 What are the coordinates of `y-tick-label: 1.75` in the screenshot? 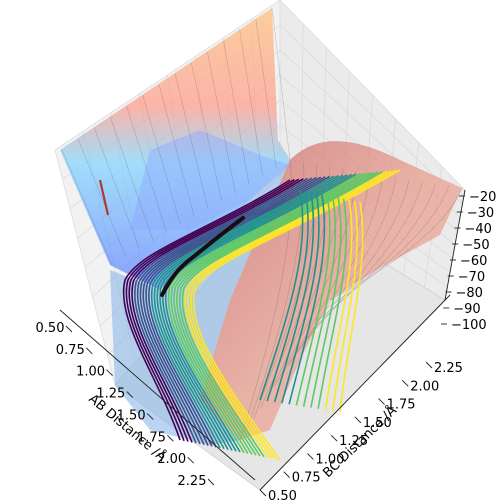 It's located at (401, 405).